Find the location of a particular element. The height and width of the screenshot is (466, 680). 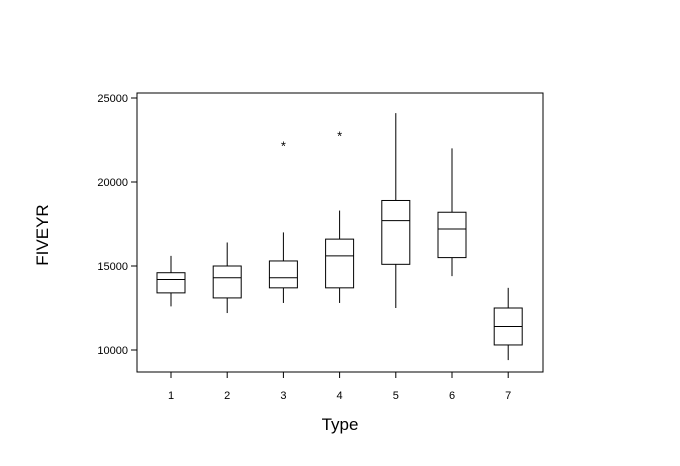

box-3: * is located at coordinates (283, 220).